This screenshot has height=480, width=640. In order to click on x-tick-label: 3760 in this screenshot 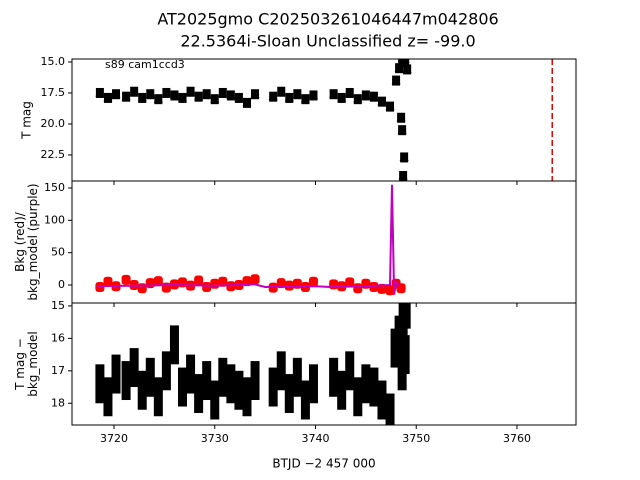, I will do `click(517, 438)`.